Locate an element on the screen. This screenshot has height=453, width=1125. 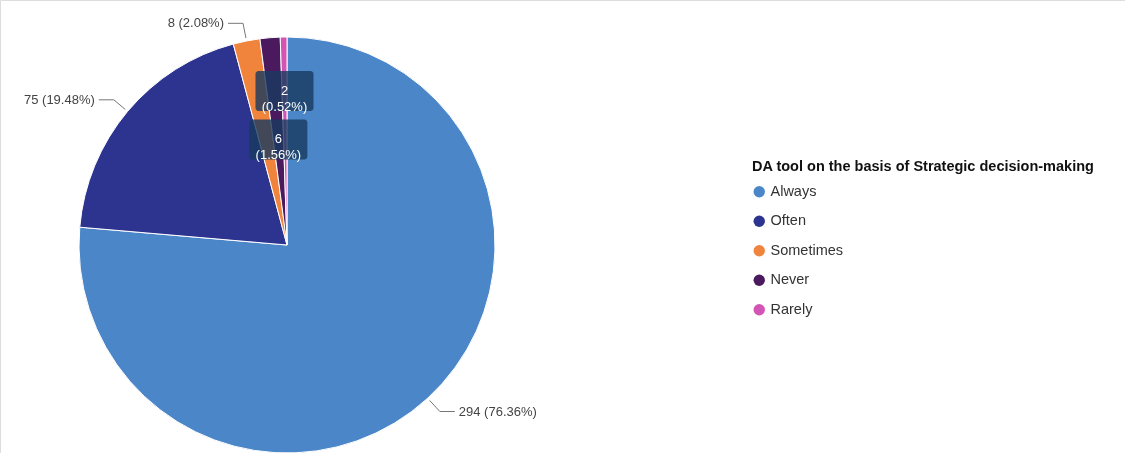
data-label: 6 (1.56%) is located at coordinates (278, 147).